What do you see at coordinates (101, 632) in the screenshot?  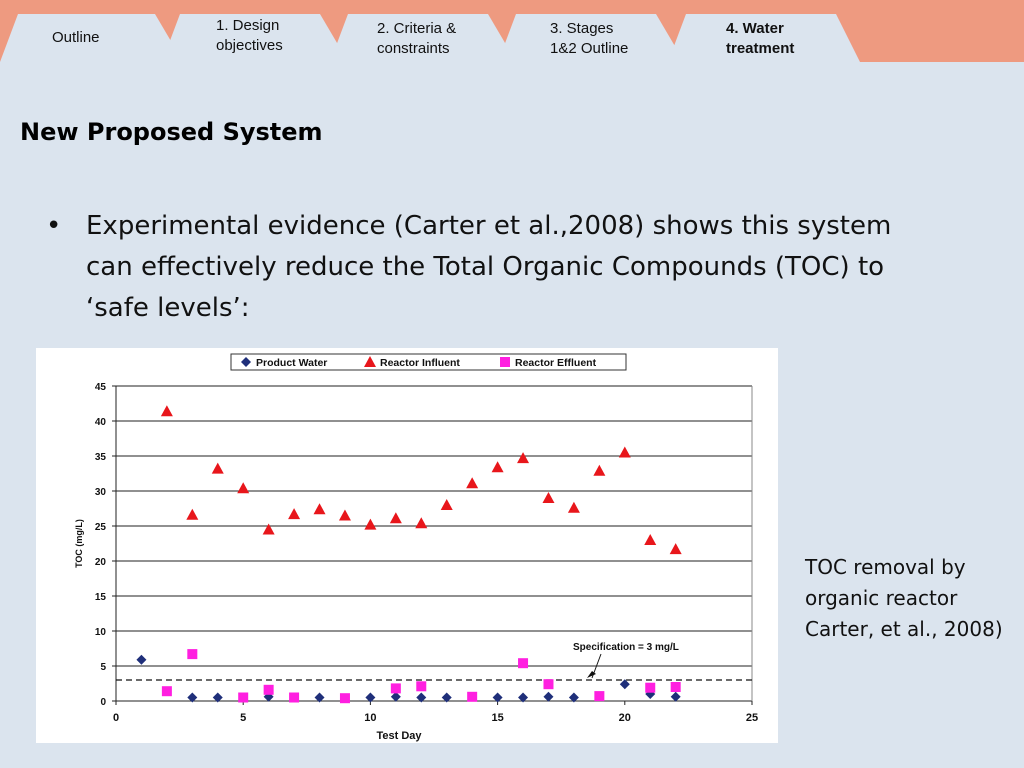 I see `y-tick-label: 10` at bounding box center [101, 632].